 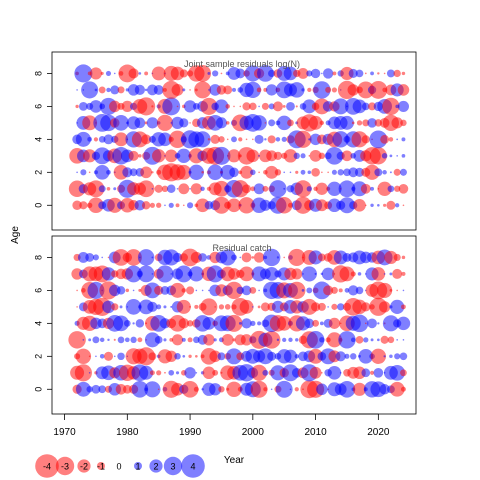 I want to click on legend-bubble, so click(x=65, y=466).